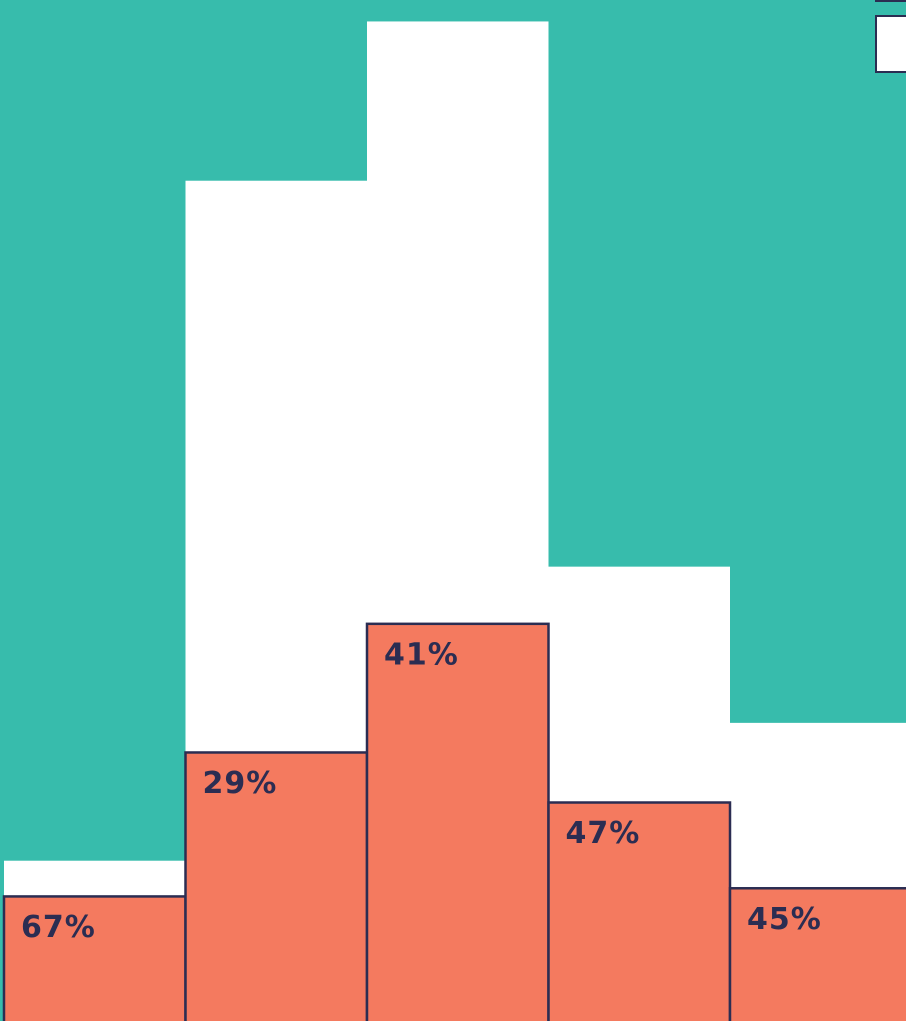  What do you see at coordinates (603, 833) in the screenshot?
I see `data-label: 47%` at bounding box center [603, 833].